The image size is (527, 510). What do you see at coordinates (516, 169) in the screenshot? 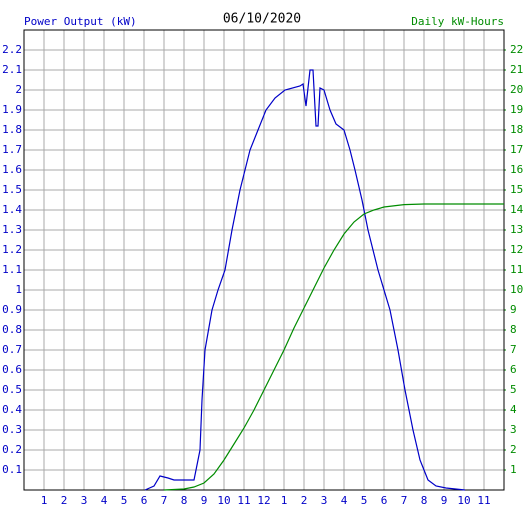
I see `y2-tick-label: 16` at bounding box center [516, 169].